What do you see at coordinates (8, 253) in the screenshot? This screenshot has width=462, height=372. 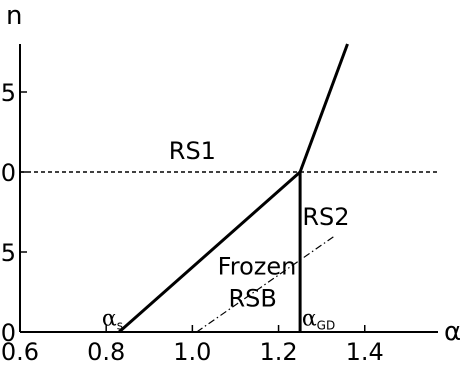 I see `y-tick-label: 0.5` at bounding box center [8, 253].